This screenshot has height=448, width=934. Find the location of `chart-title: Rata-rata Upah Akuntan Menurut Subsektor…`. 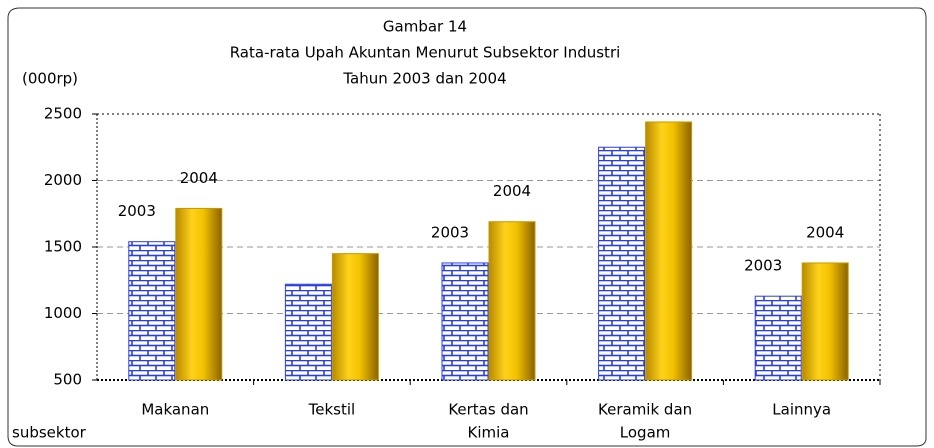

chart-title: Rata-rata Upah Akuntan Menurut Subsektor… is located at coordinates (425, 53).